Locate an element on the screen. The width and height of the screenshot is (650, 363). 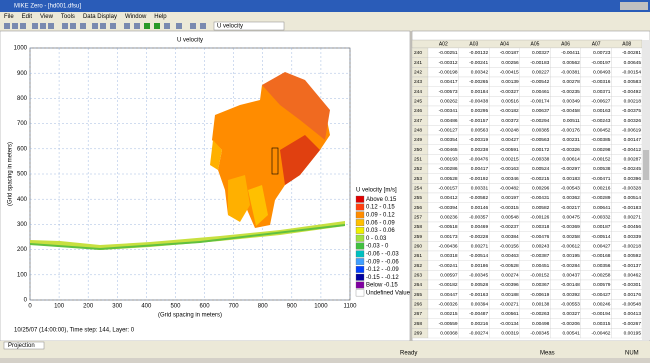
x-axis-label: (Grid spacing in meters) is located at coordinates (190, 316).